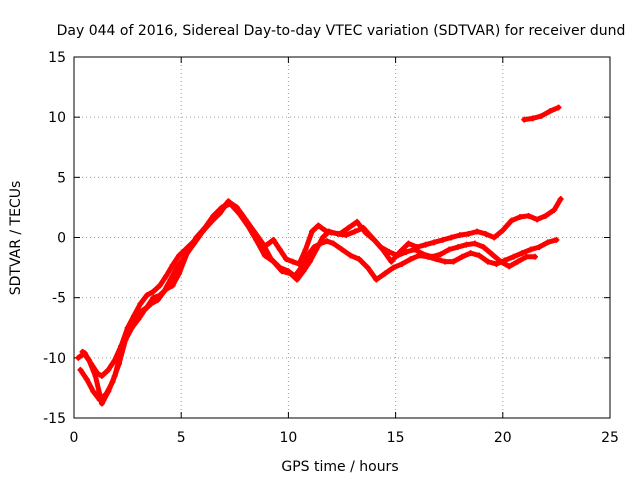 The image size is (640, 480). Describe the element at coordinates (16, 238) in the screenshot. I see `y-axis-label: SDTVAR / TECUs` at that location.